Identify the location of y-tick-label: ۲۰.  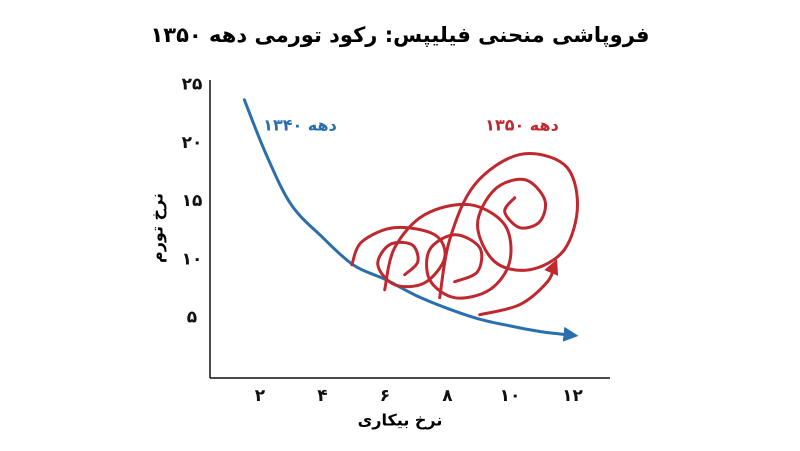
(192, 143).